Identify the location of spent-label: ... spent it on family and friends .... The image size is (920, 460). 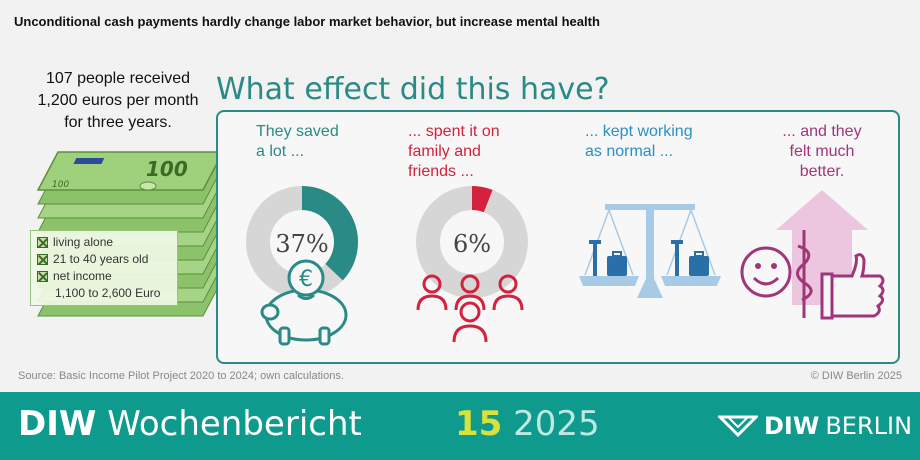
(454, 152).